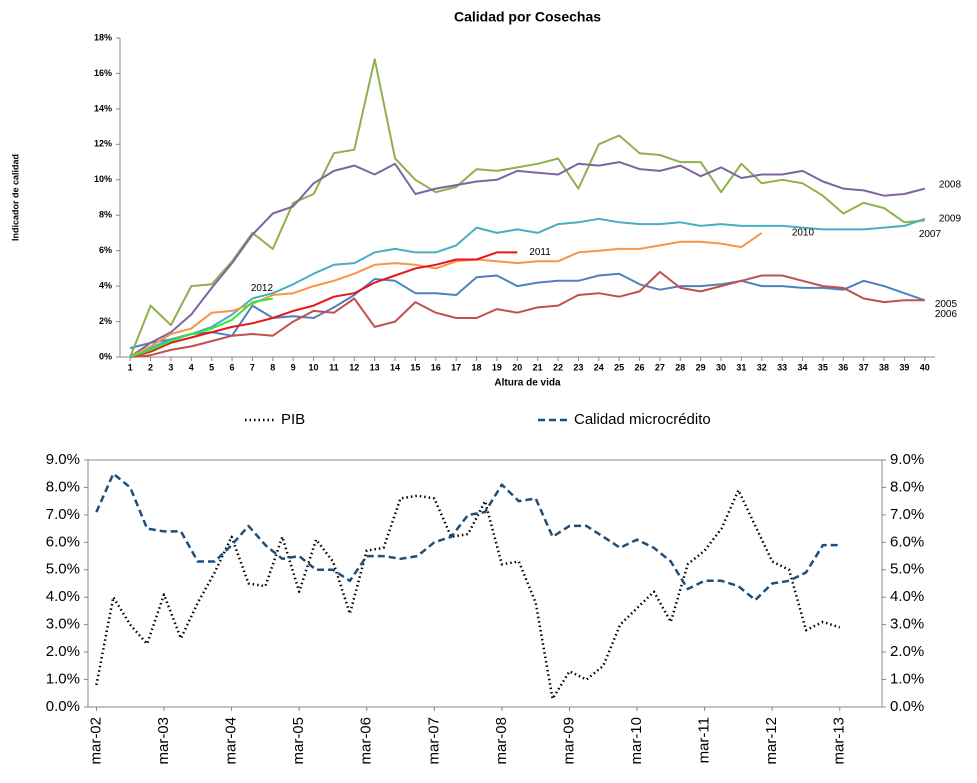  What do you see at coordinates (103, 37) in the screenshot?
I see `y-tick-label: 18%` at bounding box center [103, 37].